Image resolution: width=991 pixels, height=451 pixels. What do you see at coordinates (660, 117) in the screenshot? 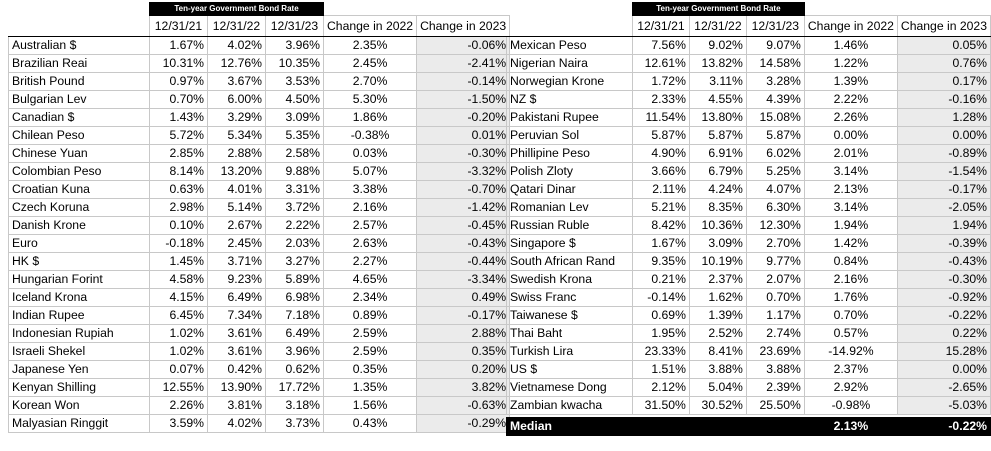
I see `rate-2021: 11.54%` at bounding box center [660, 117].